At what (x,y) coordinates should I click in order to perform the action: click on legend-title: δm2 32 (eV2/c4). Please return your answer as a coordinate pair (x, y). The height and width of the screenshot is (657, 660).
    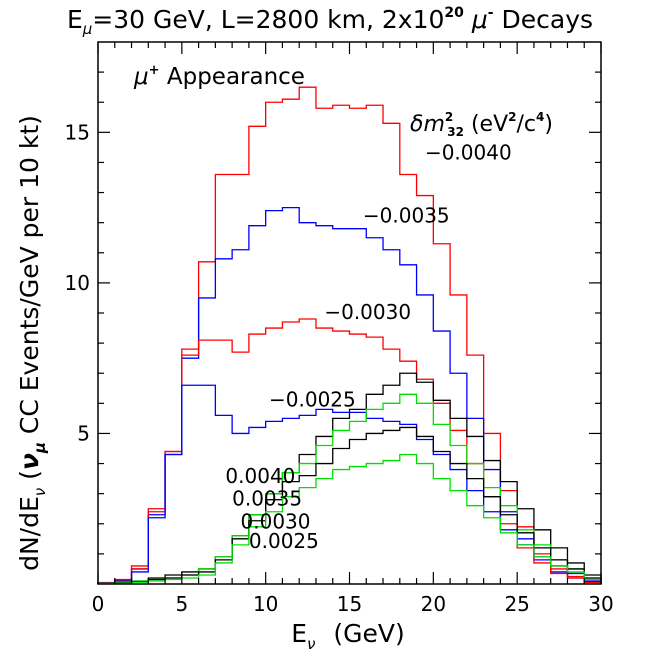
    Looking at the image, I should click on (481, 124).